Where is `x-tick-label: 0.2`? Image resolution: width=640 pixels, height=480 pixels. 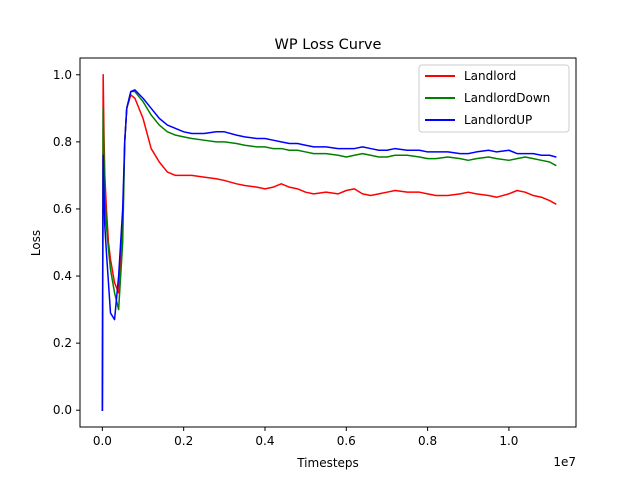
x-tick-label: 0.2 is located at coordinates (183, 441).